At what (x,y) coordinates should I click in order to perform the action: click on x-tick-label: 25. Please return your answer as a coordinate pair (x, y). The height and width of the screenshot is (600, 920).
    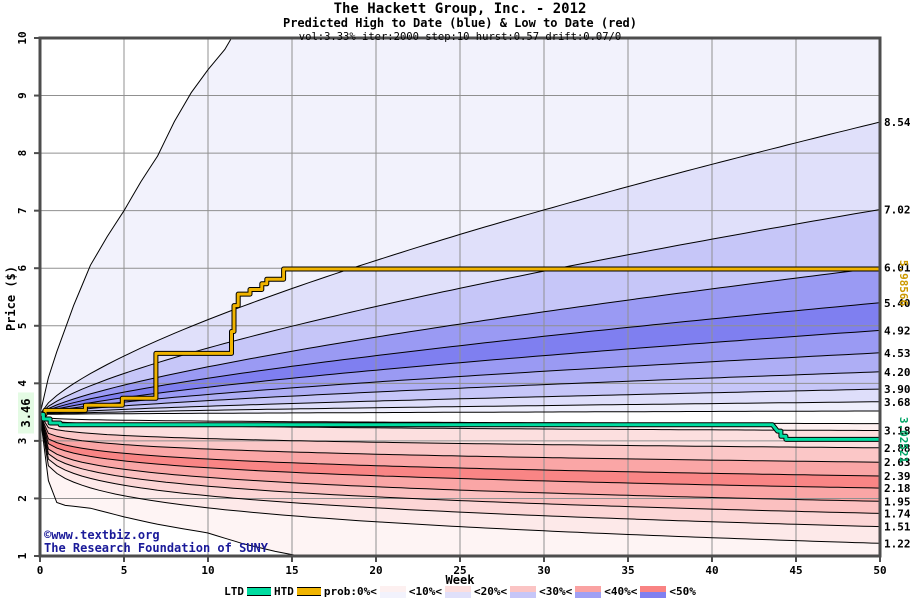
    Looking at the image, I should click on (459, 570).